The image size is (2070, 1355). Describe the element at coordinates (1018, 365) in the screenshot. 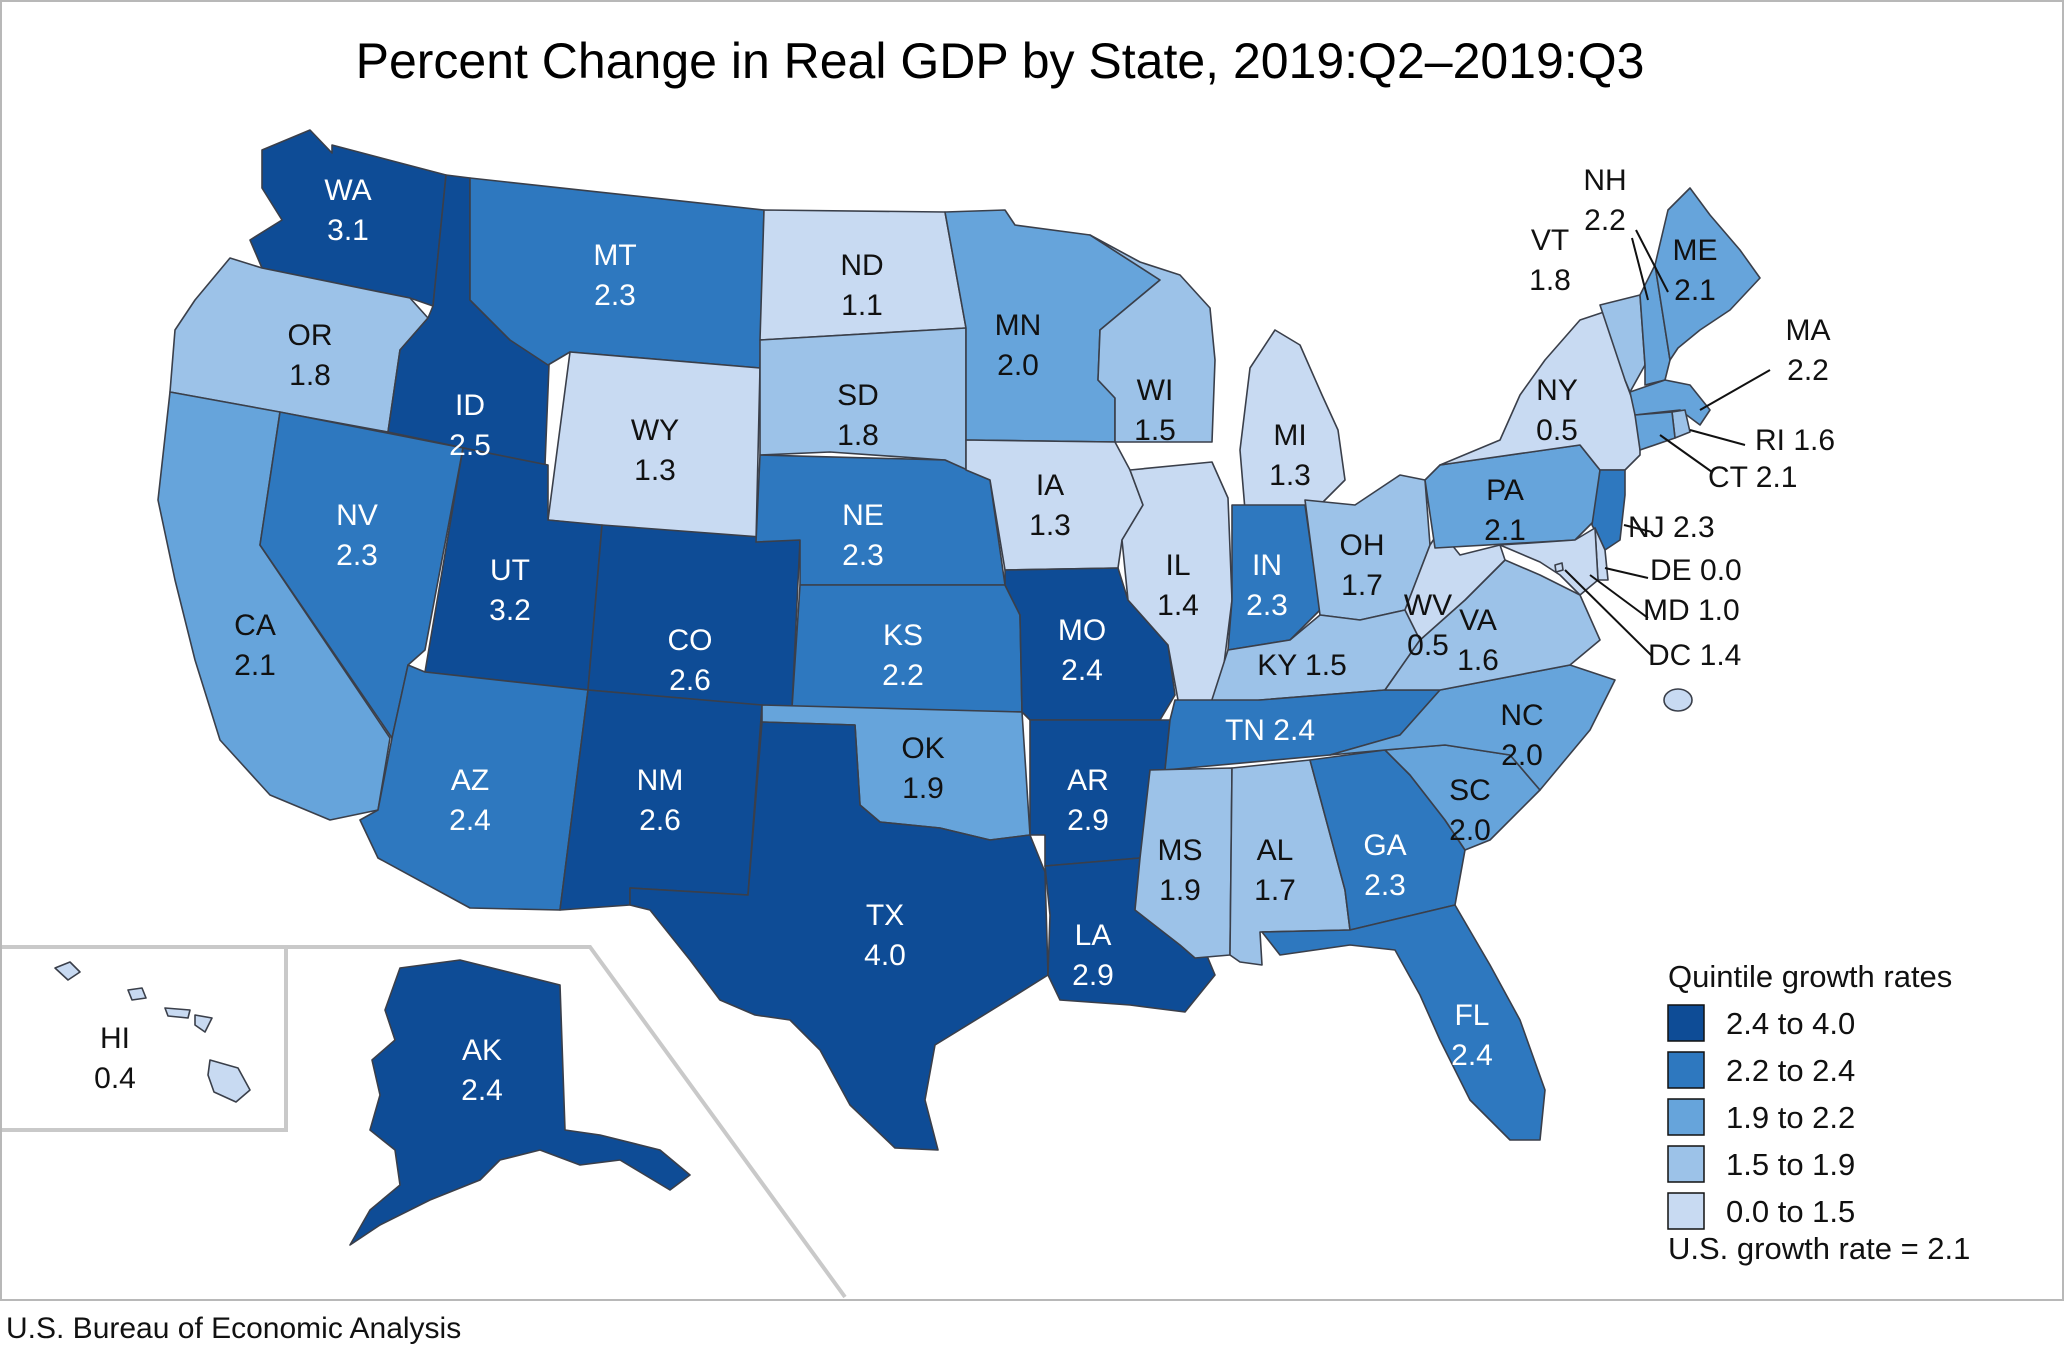

I see `label-MN-value: 2.0` at that location.